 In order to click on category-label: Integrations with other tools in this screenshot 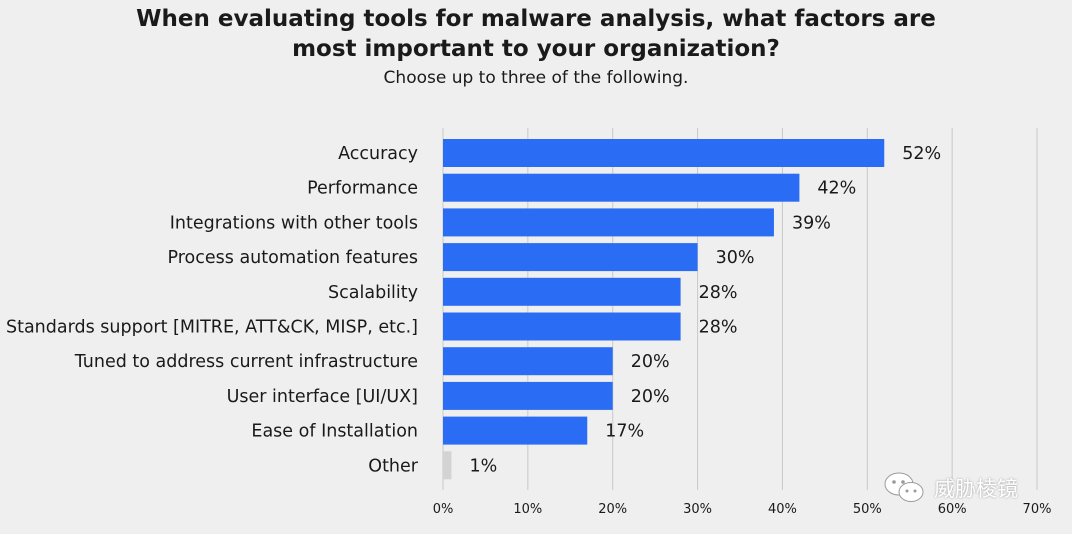, I will do `click(294, 223)`.